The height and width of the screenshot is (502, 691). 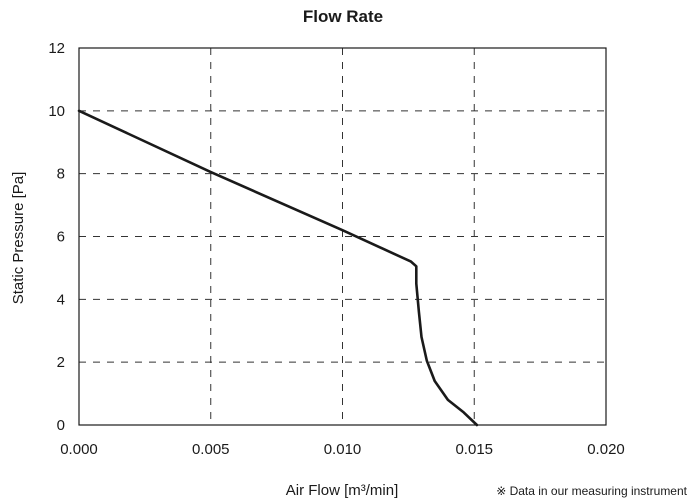 What do you see at coordinates (61, 174) in the screenshot?
I see `y-tick-label: 8` at bounding box center [61, 174].